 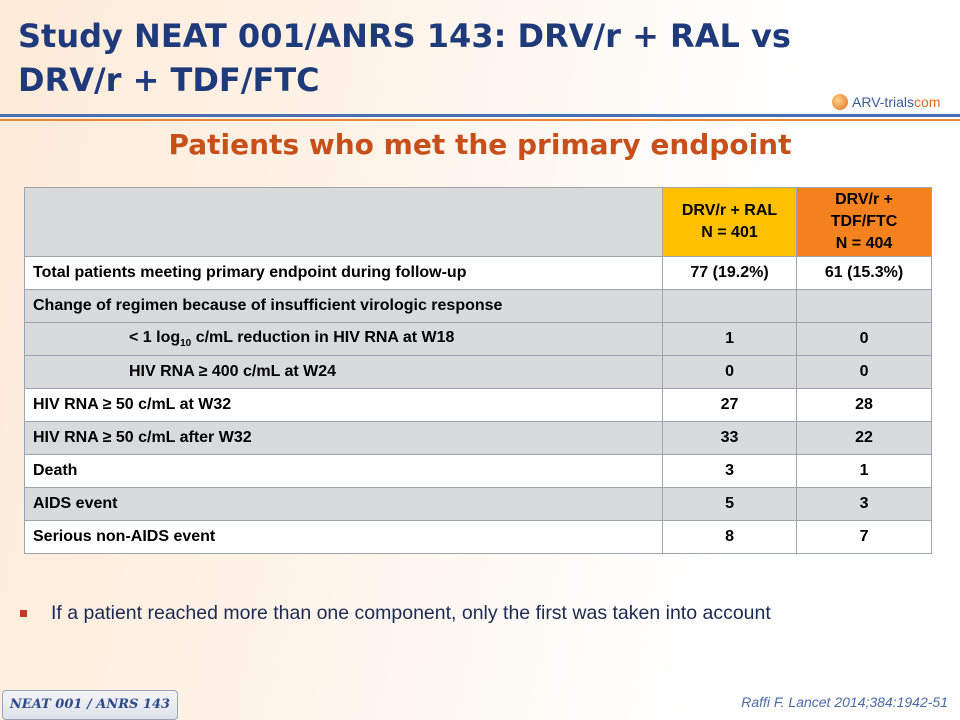 I want to click on table-row: Serious non-AIDS event 8 7, so click(x=478, y=537).